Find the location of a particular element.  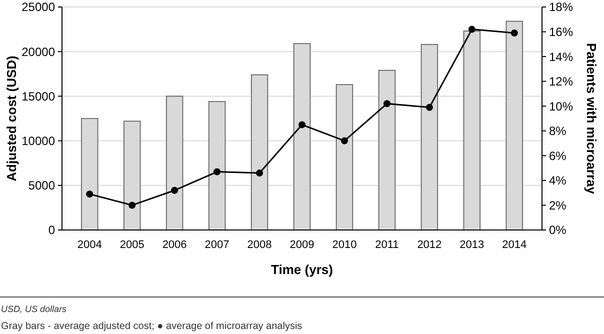

x-tick-label: 2008 is located at coordinates (259, 245).